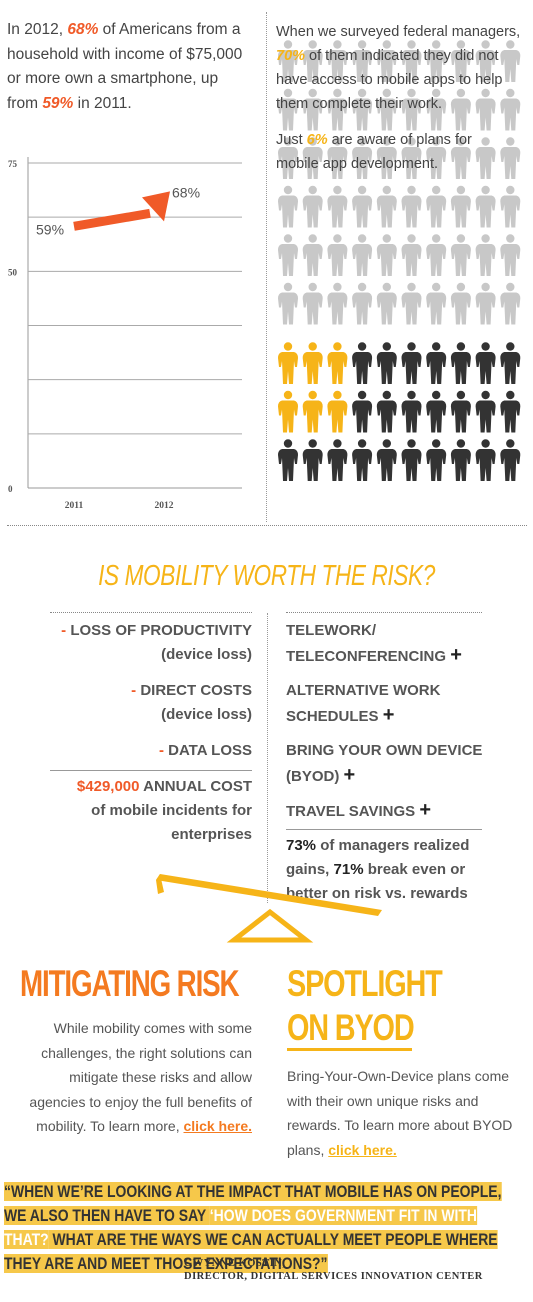 The width and height of the screenshot is (533, 1302). What do you see at coordinates (362, 1149) in the screenshot?
I see `spotlight-link: click here.` at bounding box center [362, 1149].